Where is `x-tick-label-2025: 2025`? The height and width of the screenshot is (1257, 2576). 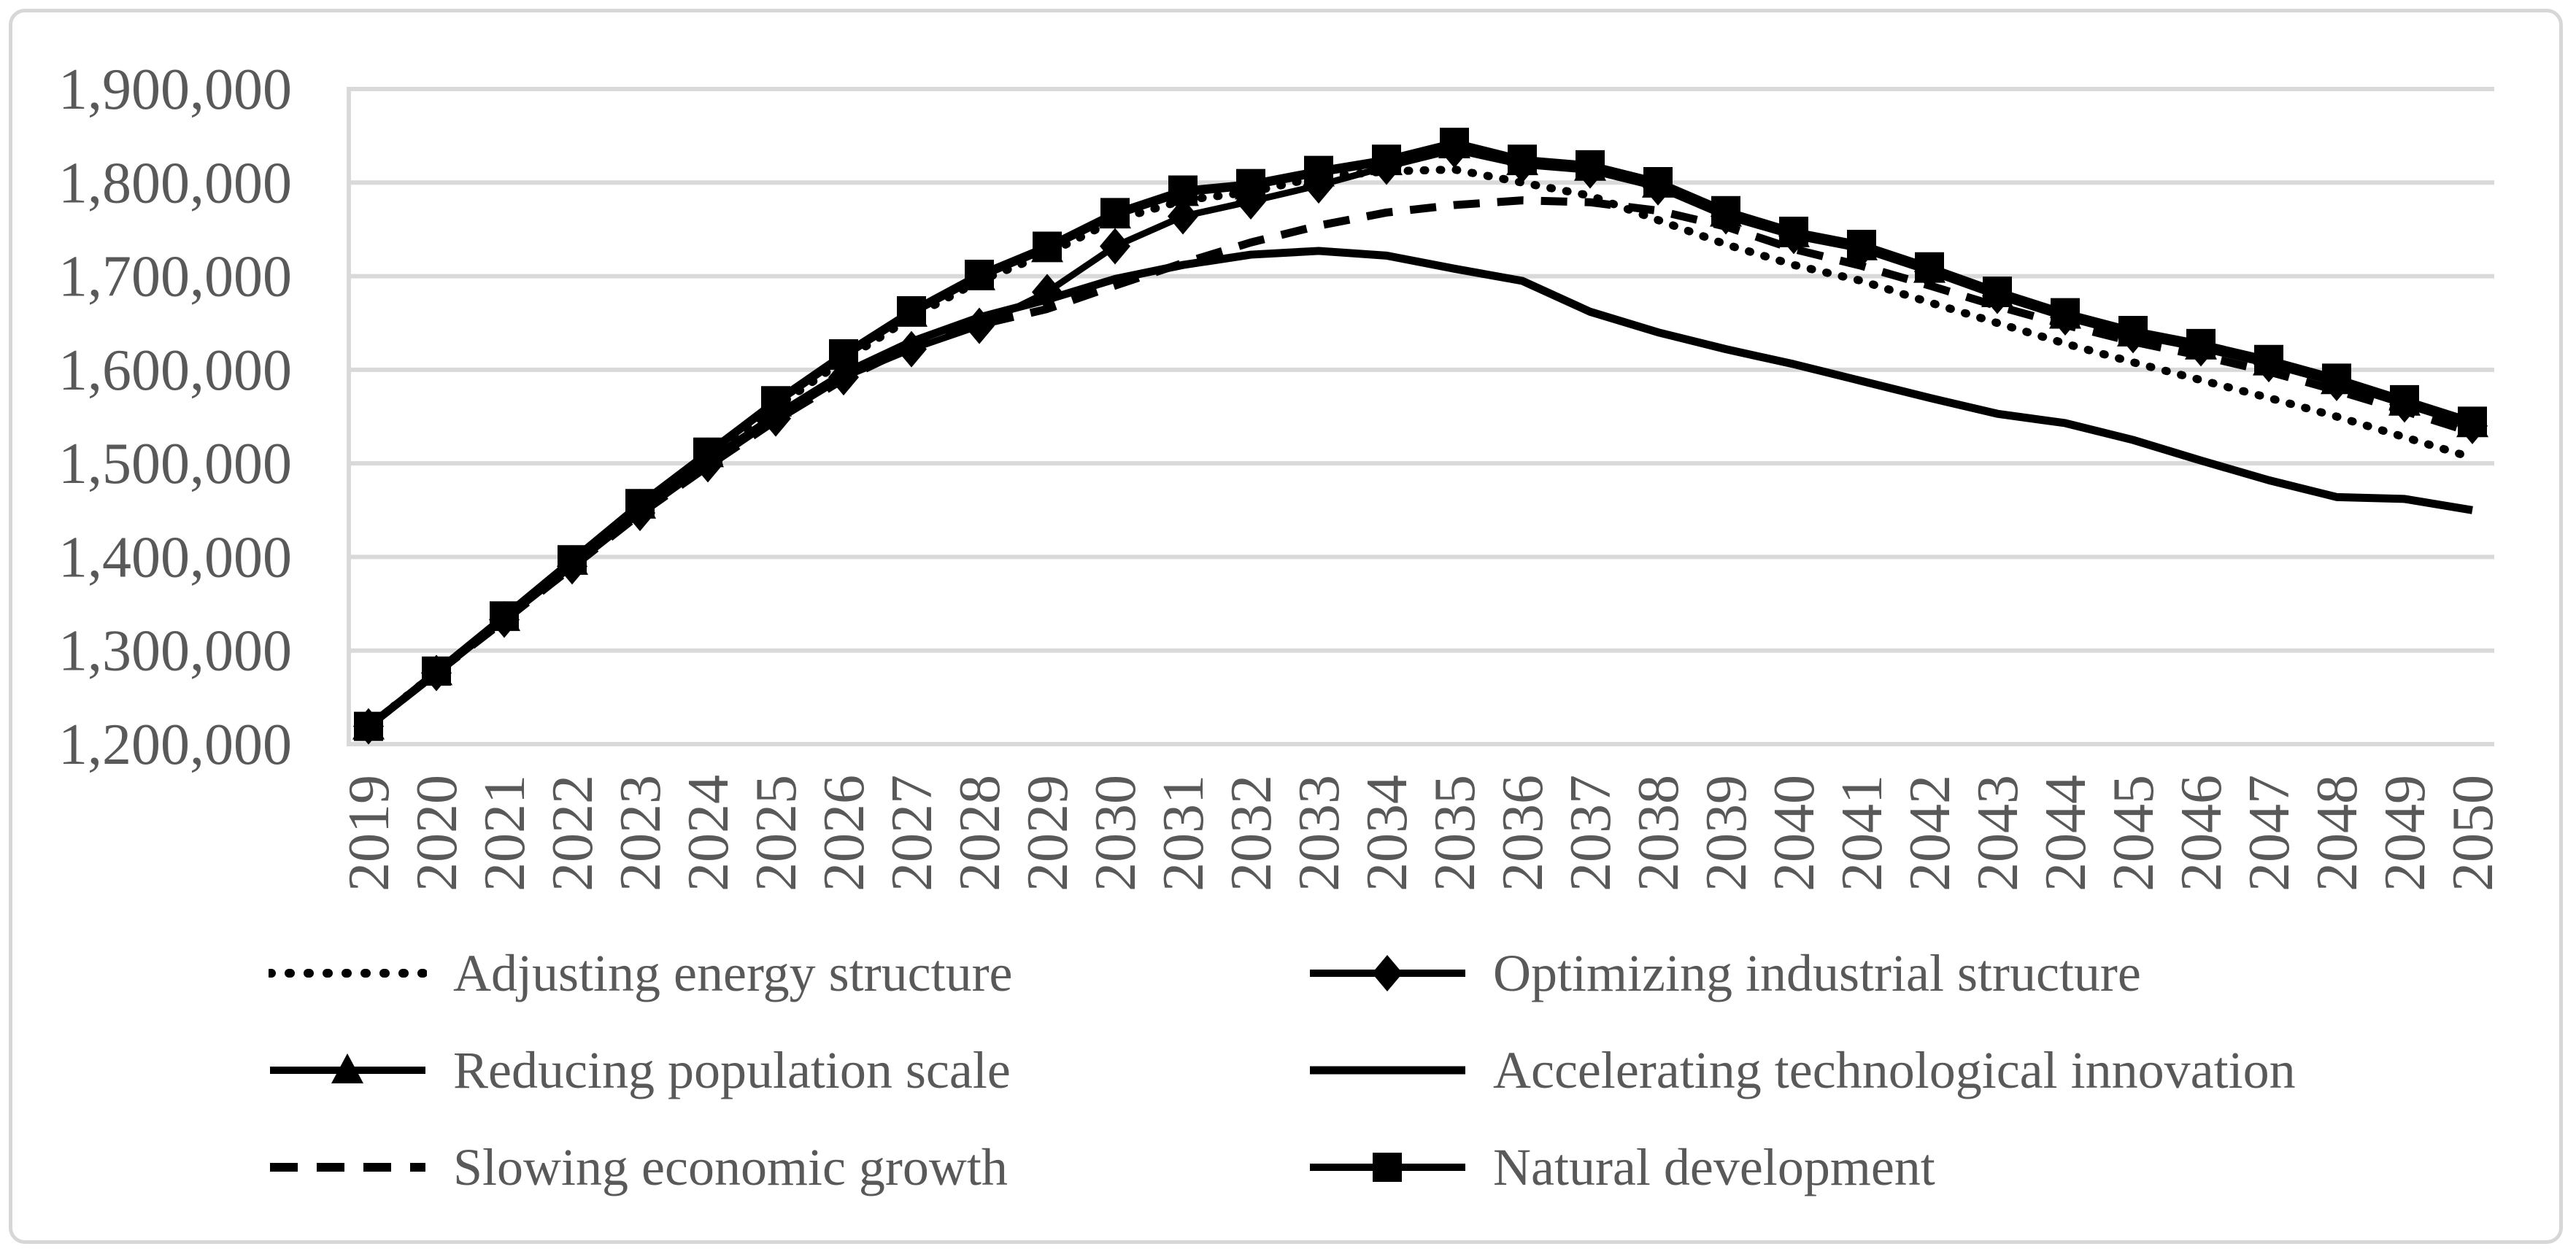
x-tick-label-2025: 2025 is located at coordinates (776, 833).